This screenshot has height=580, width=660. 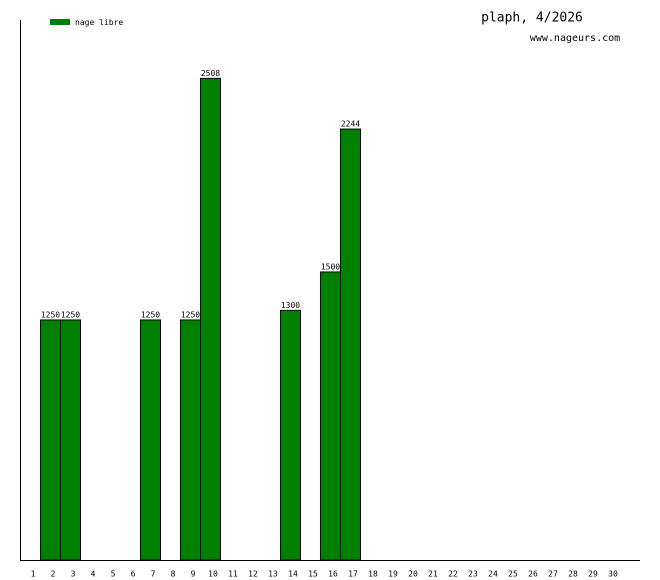 I want to click on x-tick-label: 11, so click(x=233, y=574).